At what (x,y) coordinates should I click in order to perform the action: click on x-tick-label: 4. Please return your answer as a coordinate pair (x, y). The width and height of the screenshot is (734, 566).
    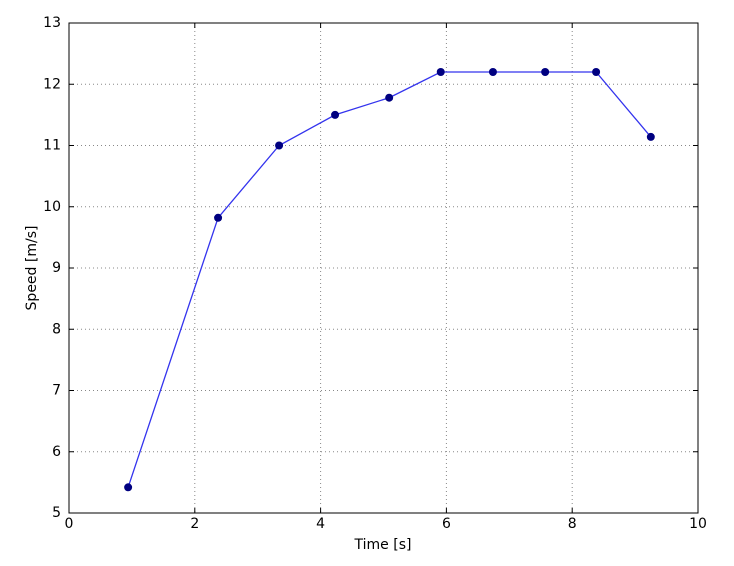
    Looking at the image, I should click on (320, 524).